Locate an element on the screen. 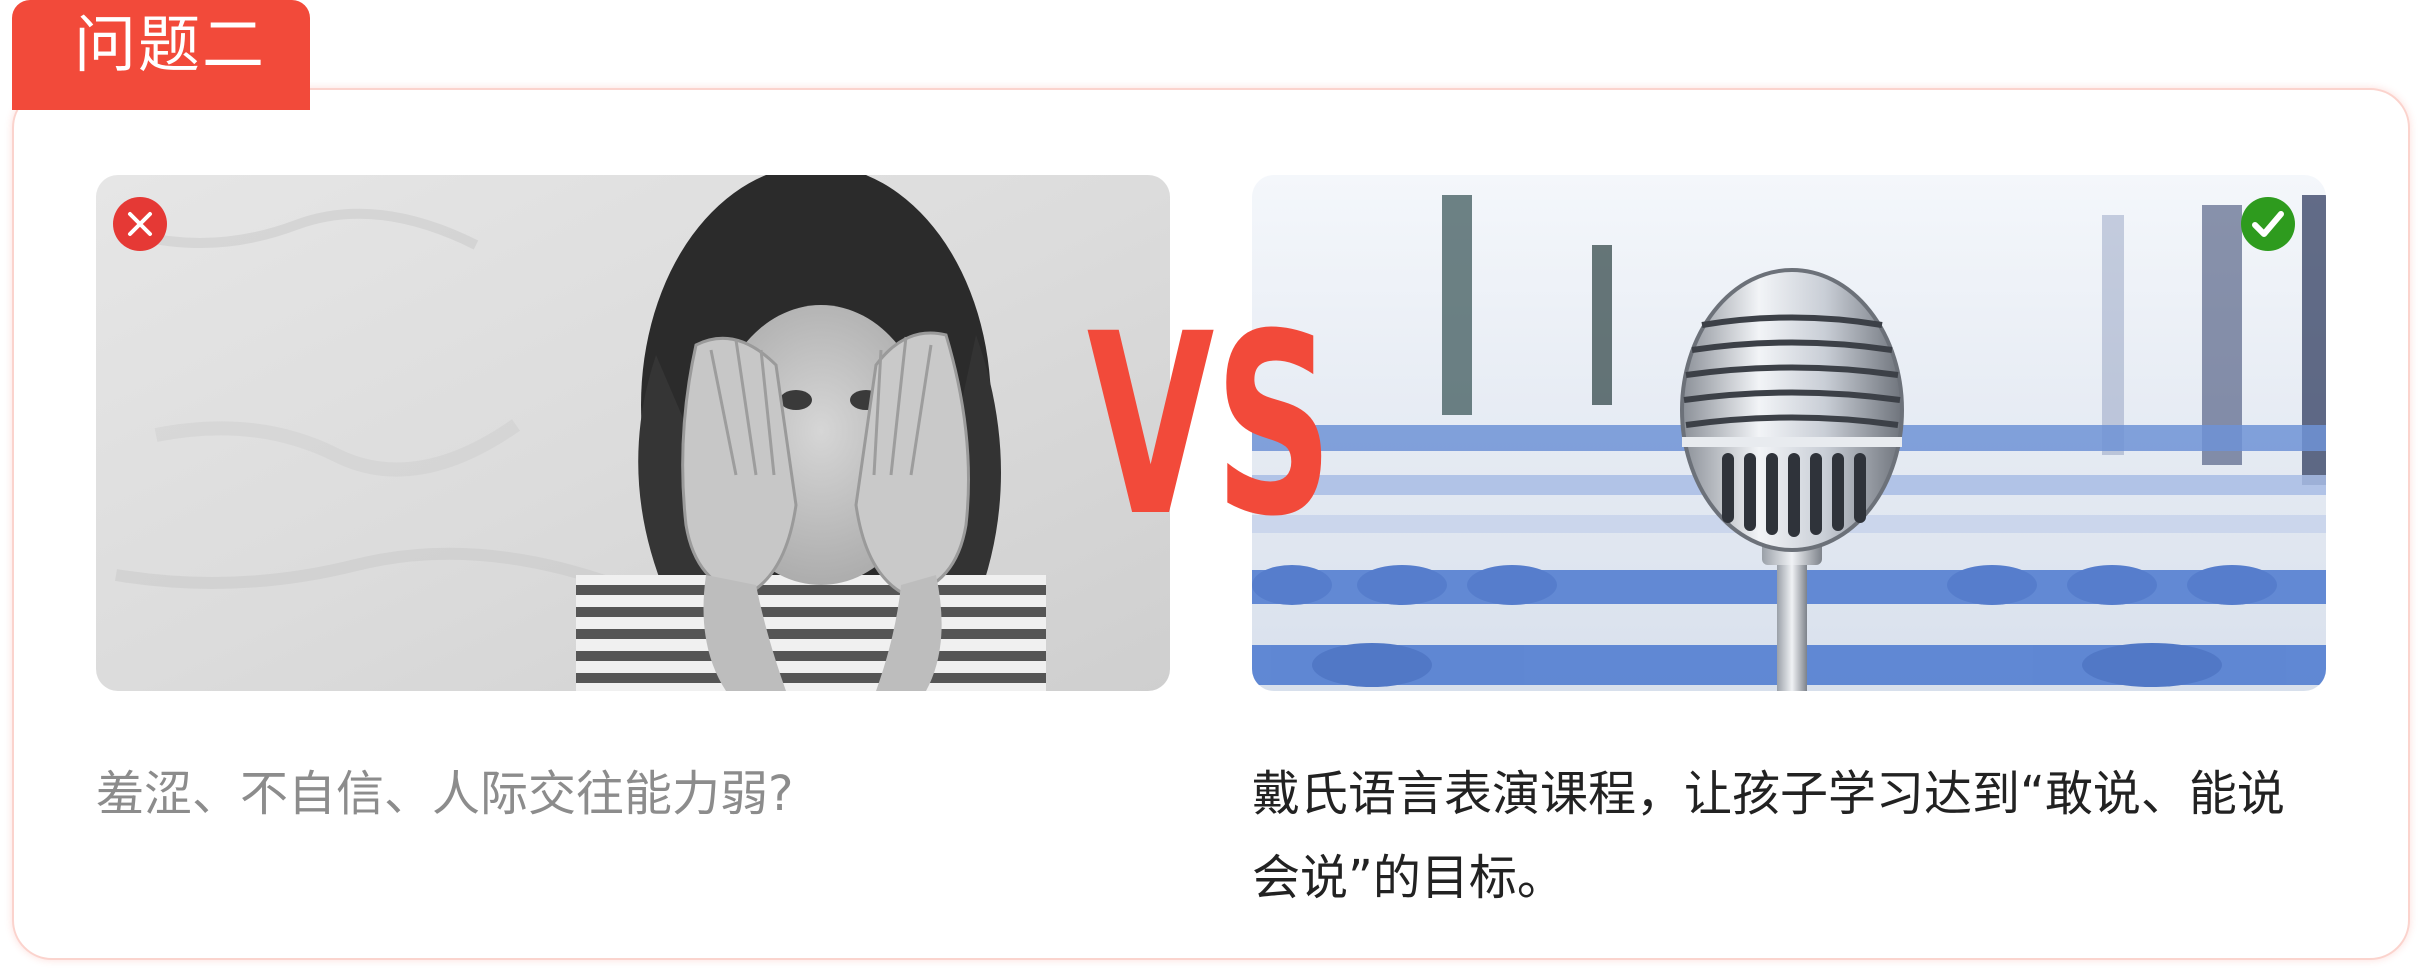 This screenshot has height=978, width=2426. section-tab: 问题二 is located at coordinates (161, 55).